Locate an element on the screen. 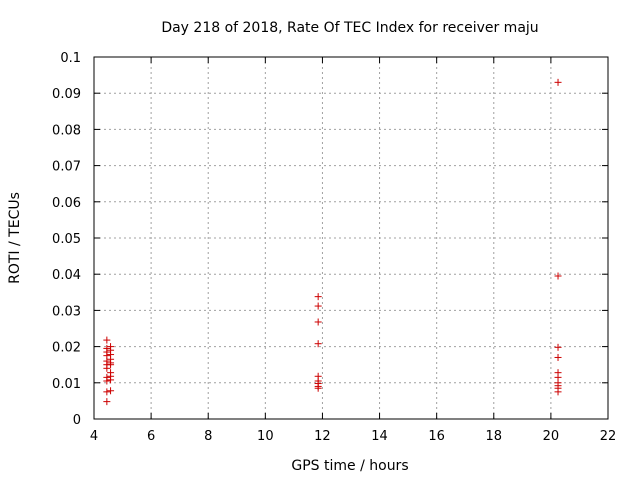 Image resolution: width=640 pixels, height=480 pixels. x-tick-label: 4 is located at coordinates (94, 436).